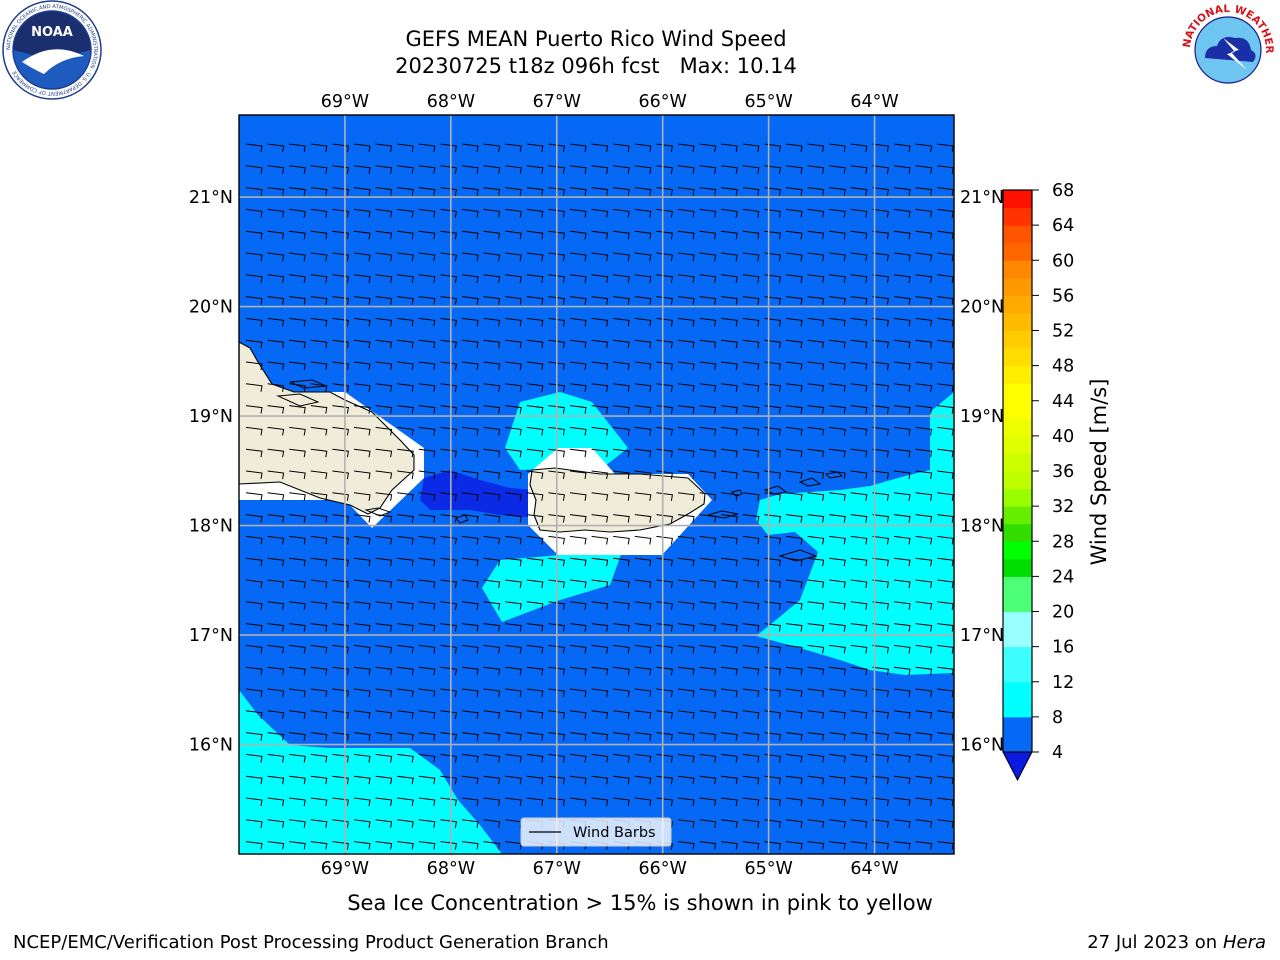 The image size is (1280, 960). I want to click on island-st-croix, so click(798, 555).